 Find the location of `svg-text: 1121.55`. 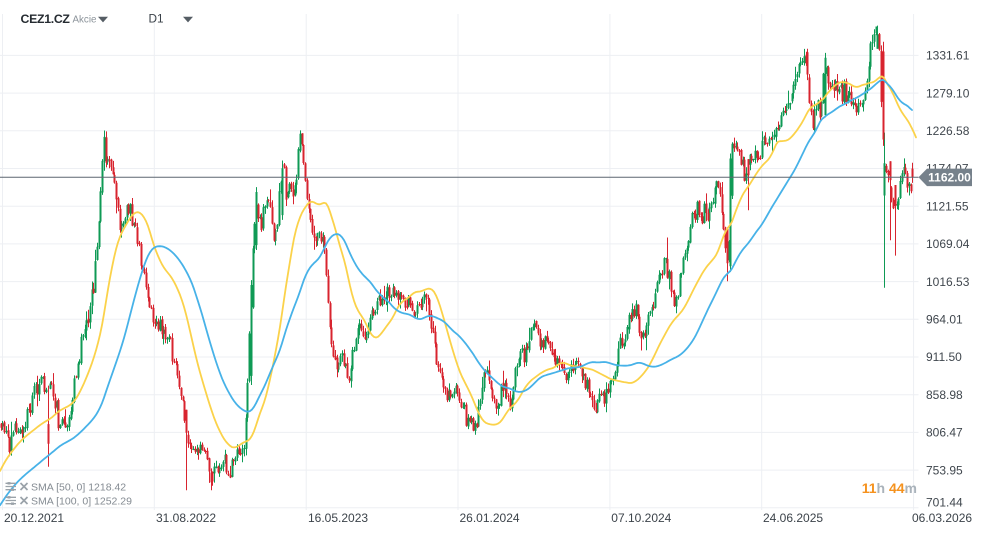

svg-text: 1121.55 is located at coordinates (947, 206).